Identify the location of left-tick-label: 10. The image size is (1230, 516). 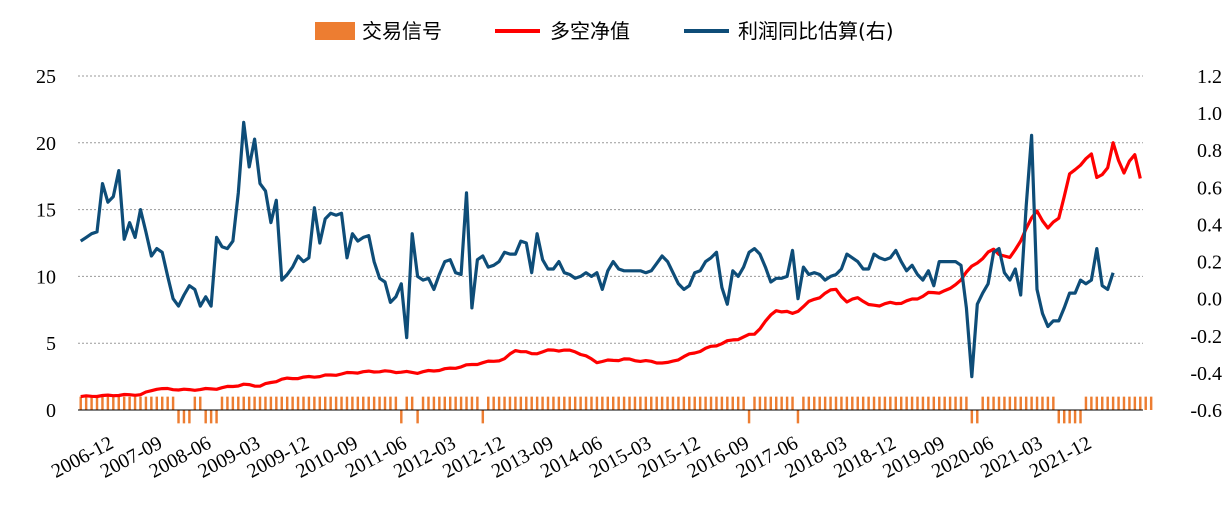
(46, 277).